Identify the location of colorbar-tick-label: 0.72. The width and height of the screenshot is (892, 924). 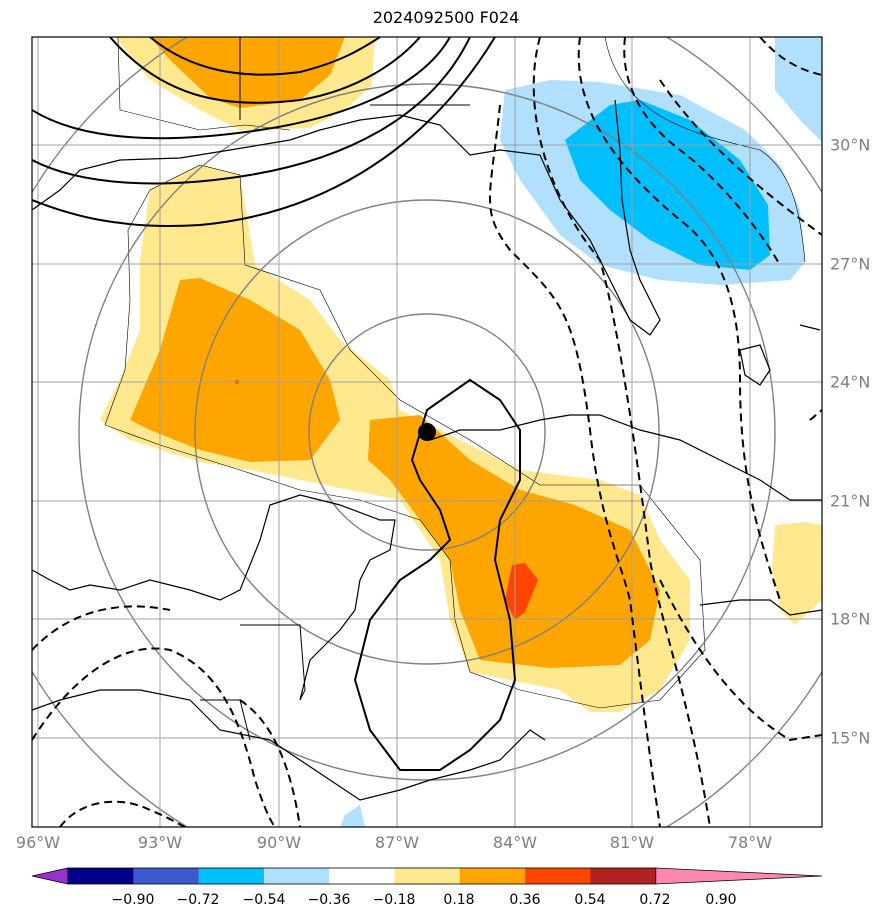
(655, 900).